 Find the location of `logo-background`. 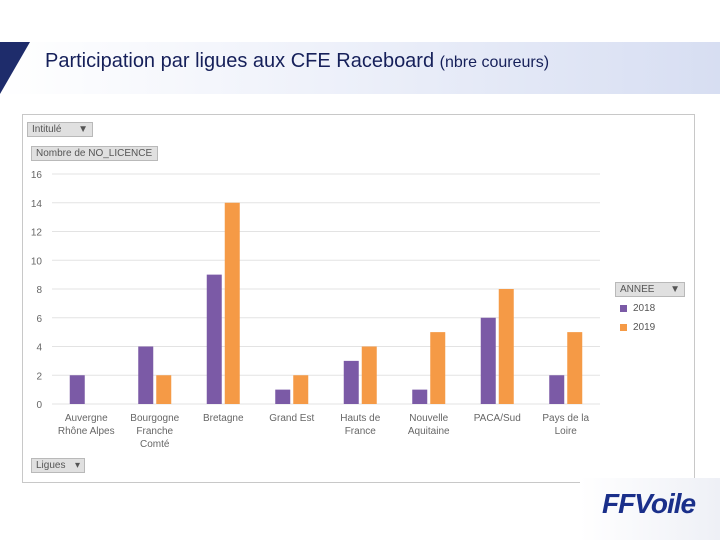

logo-background is located at coordinates (650, 509).